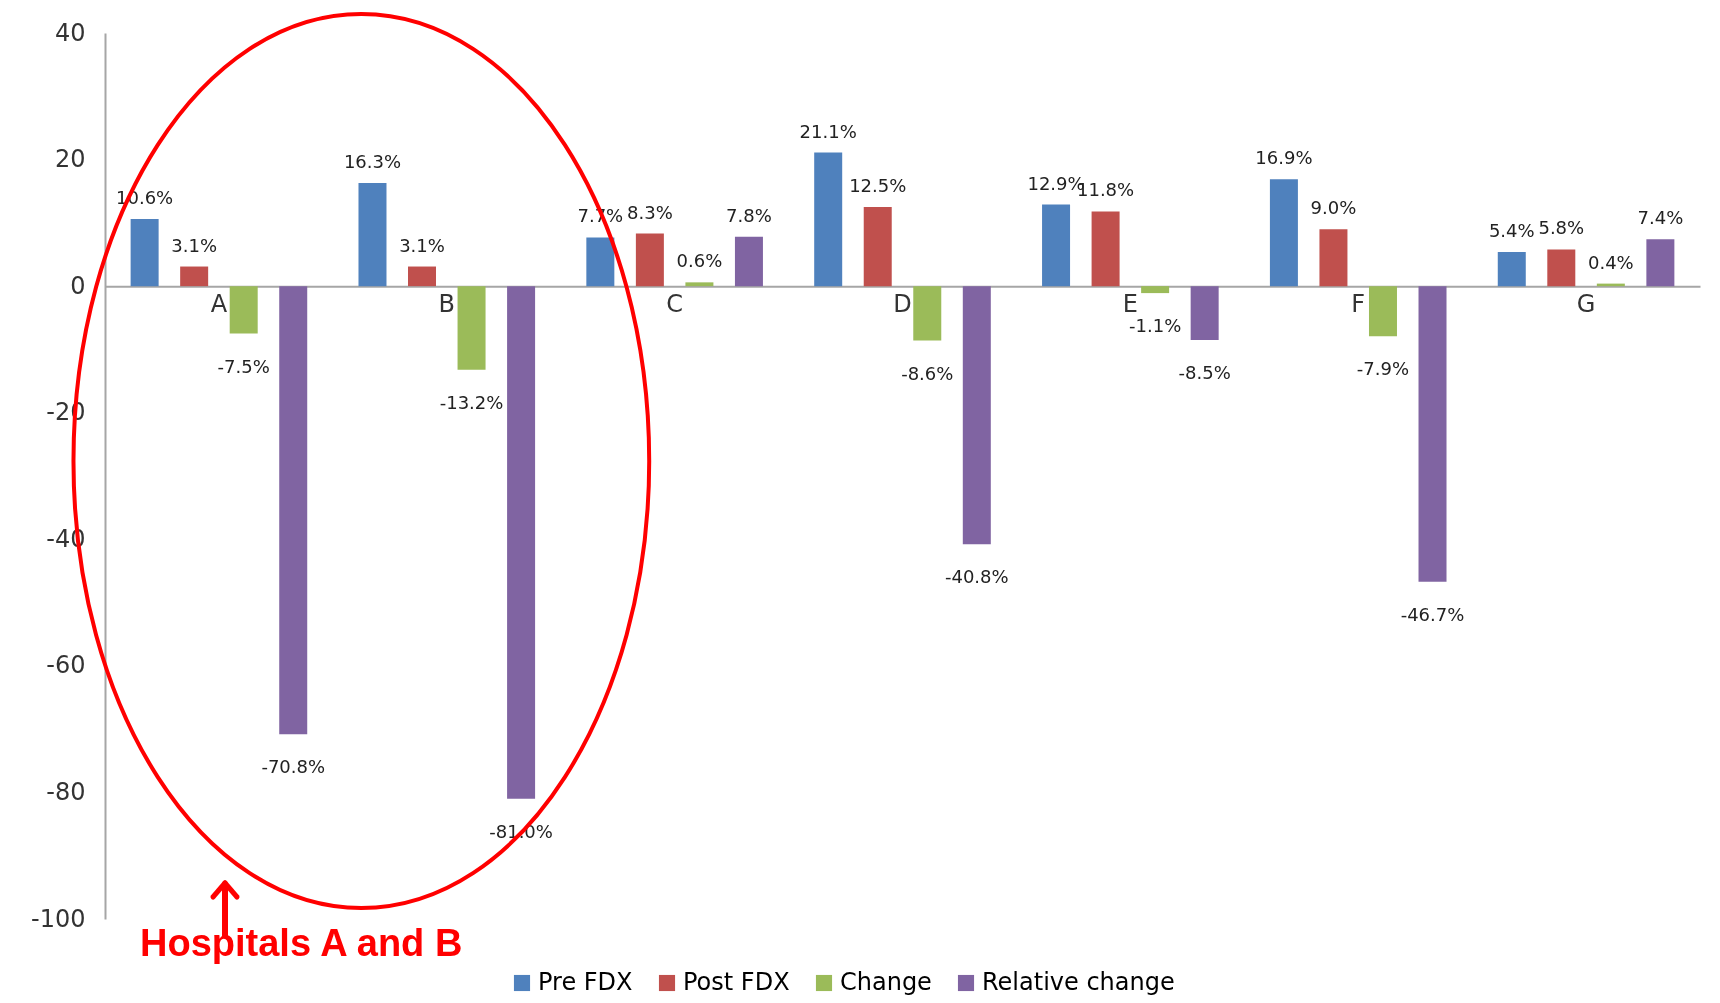  What do you see at coordinates (372, 161) in the screenshot?
I see `data-label: 16.3%` at bounding box center [372, 161].